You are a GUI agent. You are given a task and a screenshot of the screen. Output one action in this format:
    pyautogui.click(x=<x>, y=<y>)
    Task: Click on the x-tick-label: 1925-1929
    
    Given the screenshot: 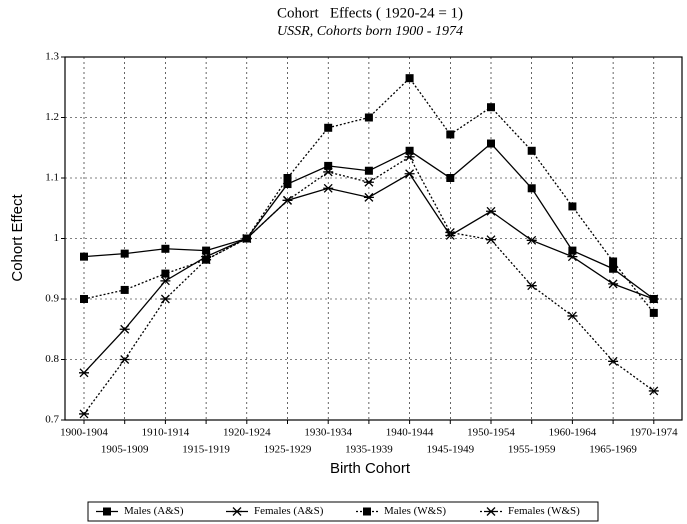 What is the action you would take?
    pyautogui.click(x=288, y=450)
    